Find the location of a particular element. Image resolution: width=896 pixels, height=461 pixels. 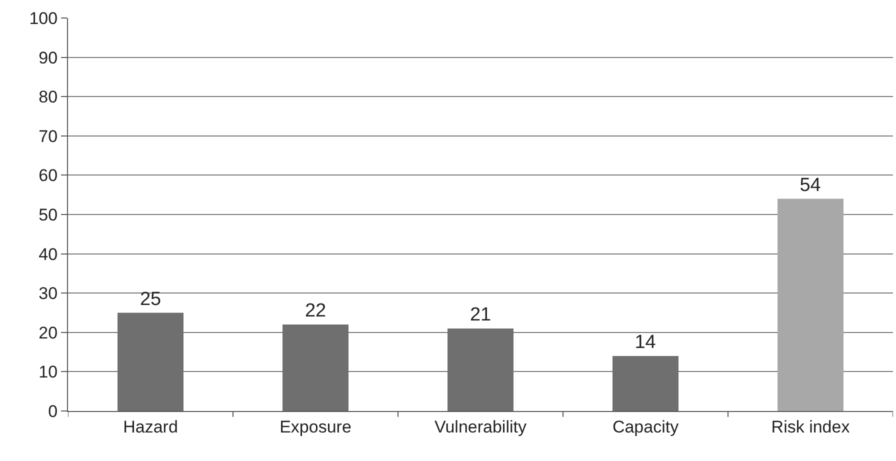

y-tick-label: 90 is located at coordinates (48, 58).